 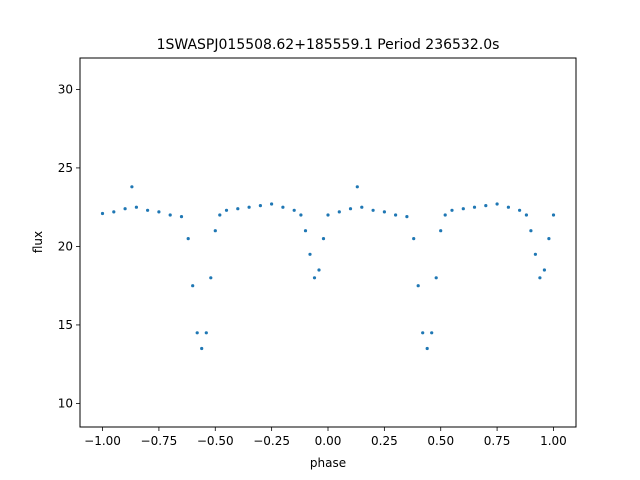 I want to click on x-tick-label: 0.50, so click(x=440, y=441).